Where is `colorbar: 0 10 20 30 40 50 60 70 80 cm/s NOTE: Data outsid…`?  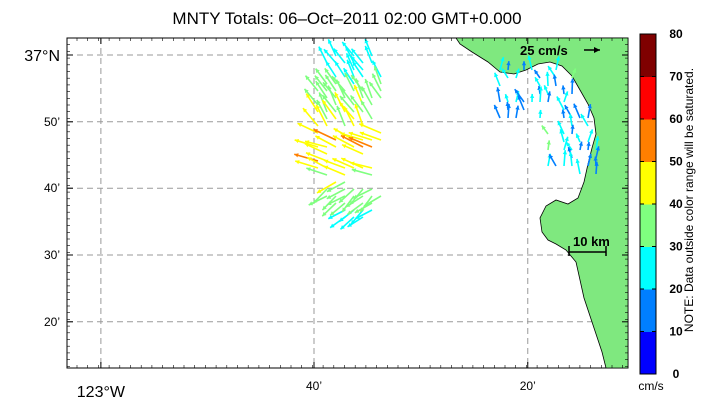
colorbar: 0 10 20 30 40 50 60 70 80 cm/s NOTE: Data outsid… is located at coordinates (667, 210).